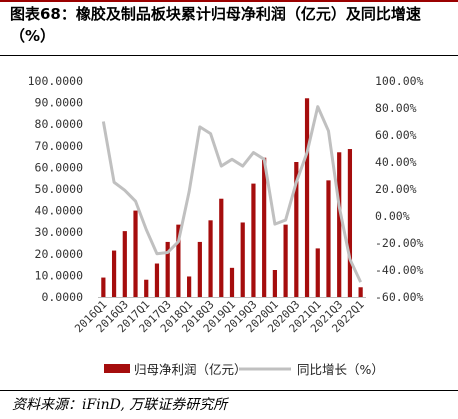 This screenshot has width=458, height=419. I want to click on legend-bar-swatch, so click(117, 368).